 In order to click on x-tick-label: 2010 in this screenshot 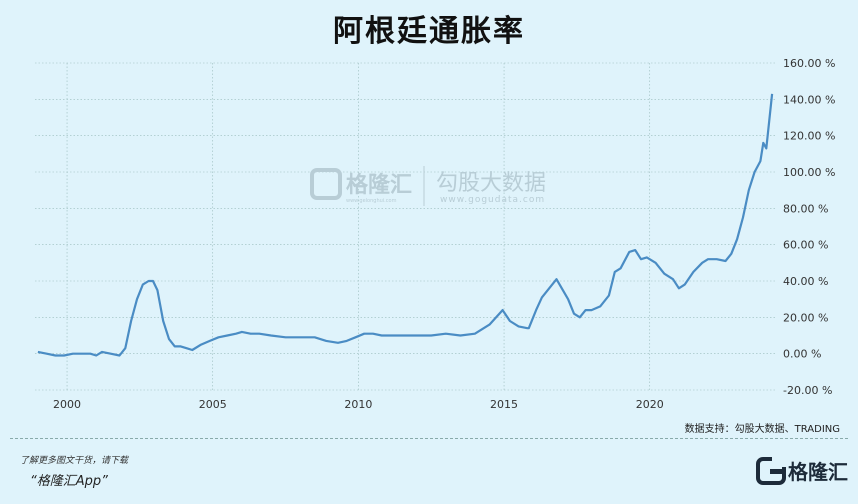, I will do `click(358, 404)`.